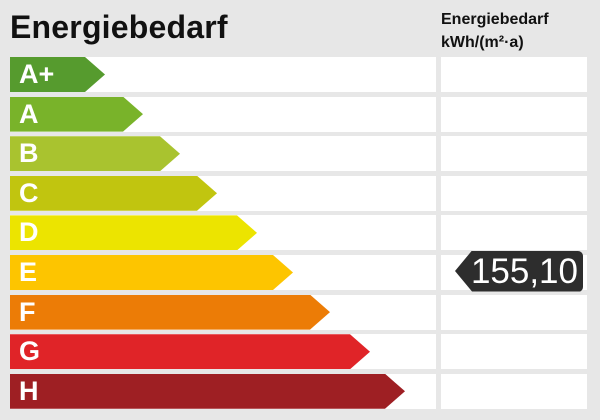 This screenshot has height=420, width=600. I want to click on band-letter: G, so click(30, 351).